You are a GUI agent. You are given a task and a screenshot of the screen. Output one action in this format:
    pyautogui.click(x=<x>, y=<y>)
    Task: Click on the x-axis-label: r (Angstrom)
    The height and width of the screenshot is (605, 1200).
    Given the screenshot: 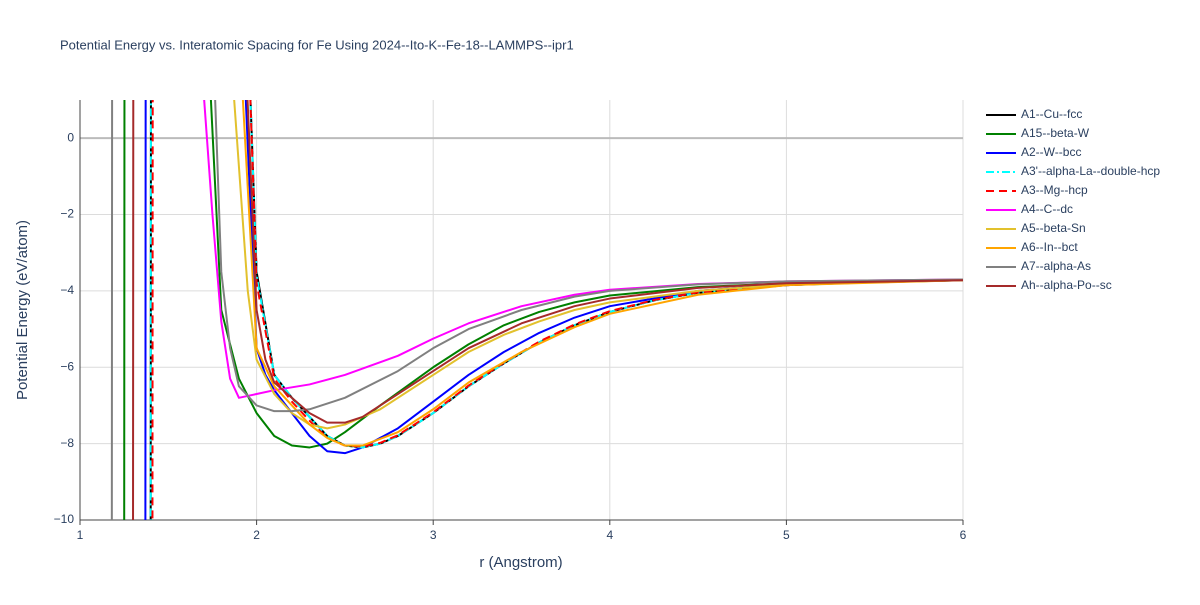 What is the action you would take?
    pyautogui.click(x=520, y=562)
    